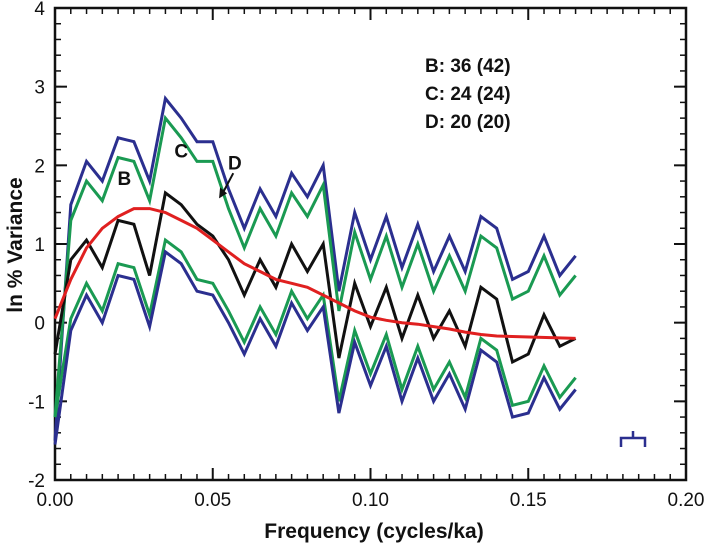 Image resolution: width=709 pixels, height=548 pixels. I want to click on legend-group: B: 36 (42) C: 24 (24) D: 20 (20), so click(468, 94).